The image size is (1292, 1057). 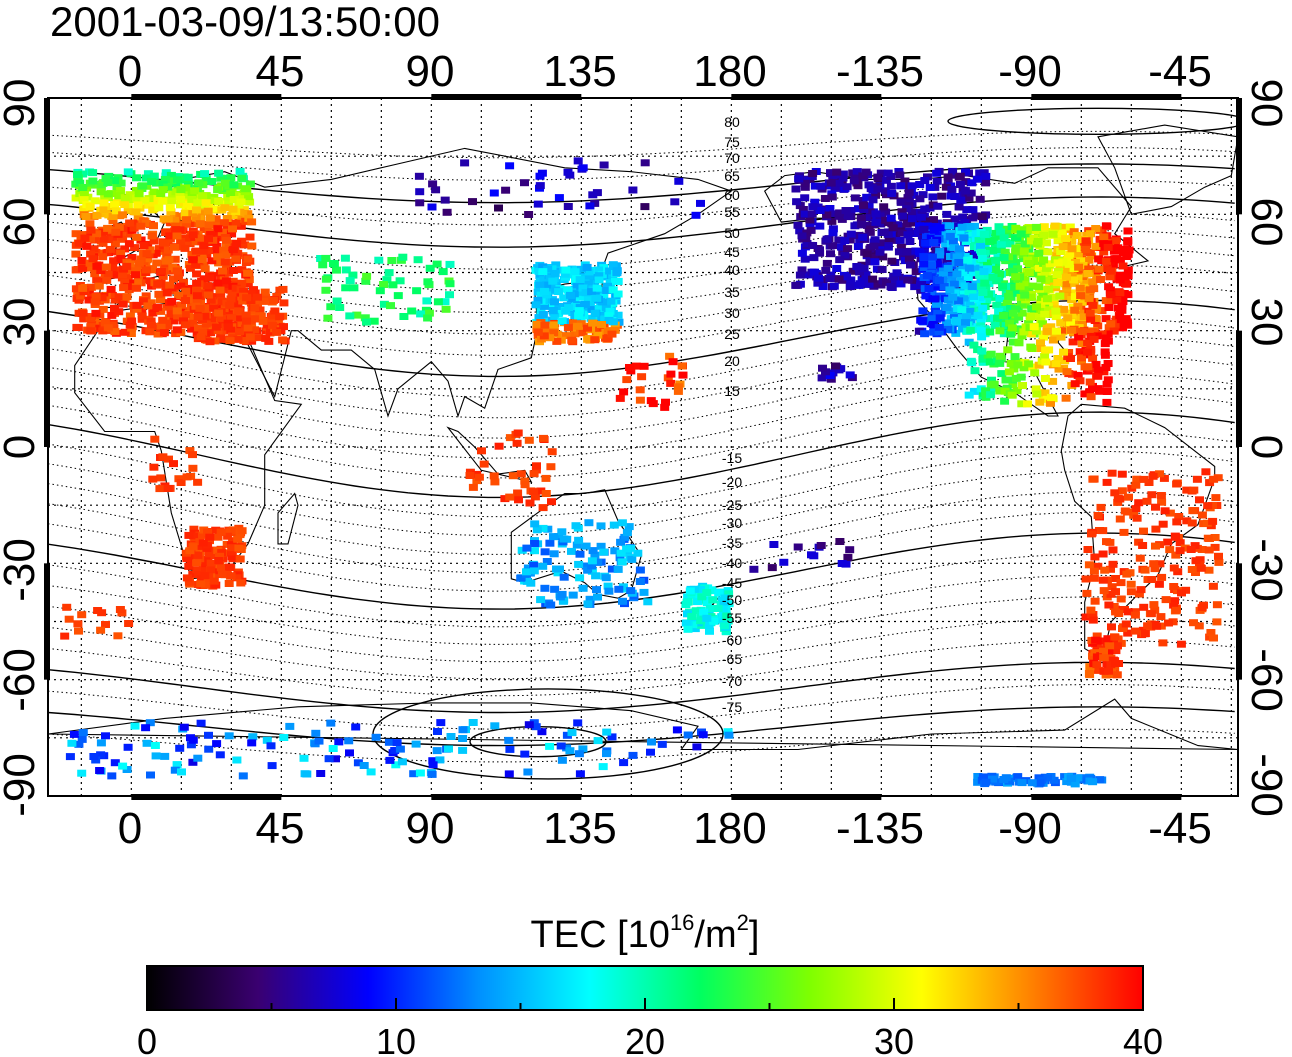 I want to click on right-tick-label: 90, so click(x=1266, y=103).